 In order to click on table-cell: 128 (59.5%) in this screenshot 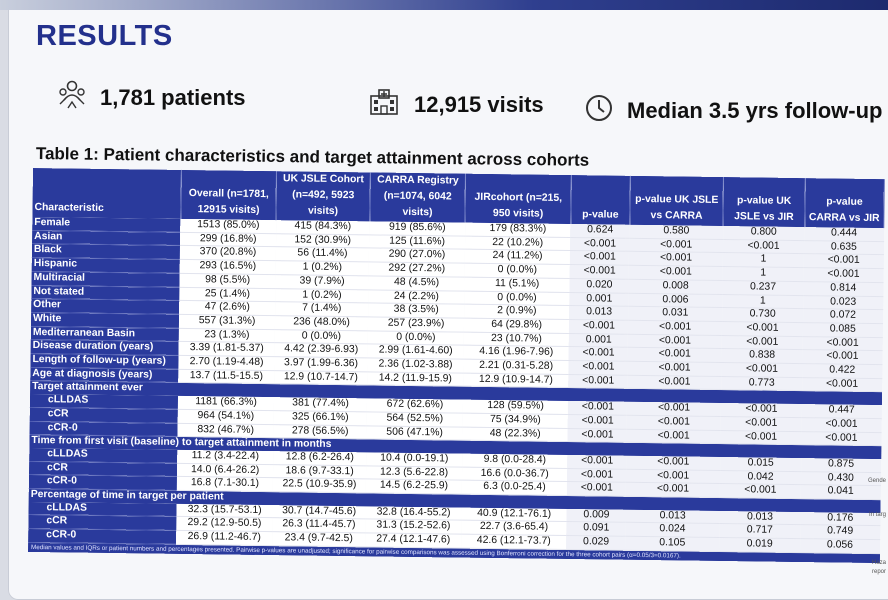, I will do `click(515, 407)`.